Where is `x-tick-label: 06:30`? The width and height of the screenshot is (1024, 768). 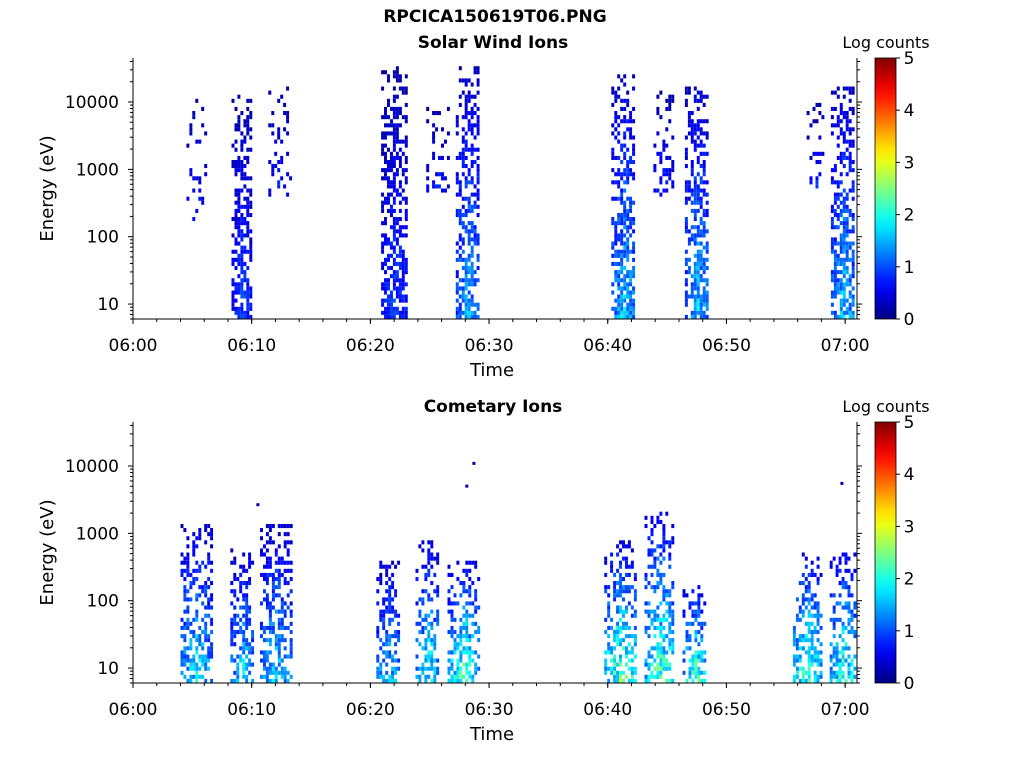 x-tick-label: 06:30 is located at coordinates (489, 710).